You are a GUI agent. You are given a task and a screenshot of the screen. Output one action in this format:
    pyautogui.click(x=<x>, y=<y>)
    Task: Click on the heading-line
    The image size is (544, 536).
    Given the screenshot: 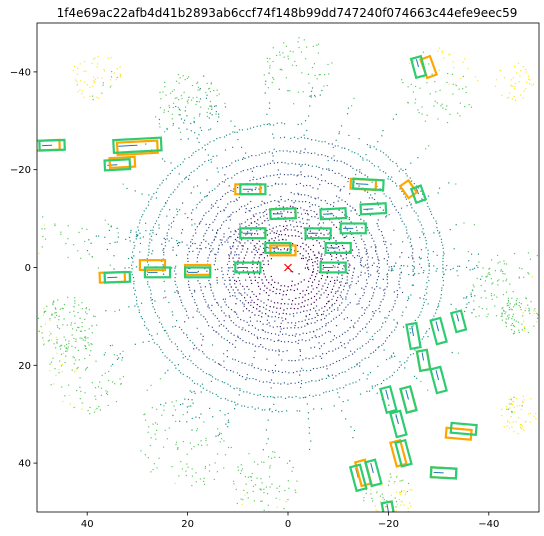 What is the action you would take?
    pyautogui.click(x=438, y=472)
    